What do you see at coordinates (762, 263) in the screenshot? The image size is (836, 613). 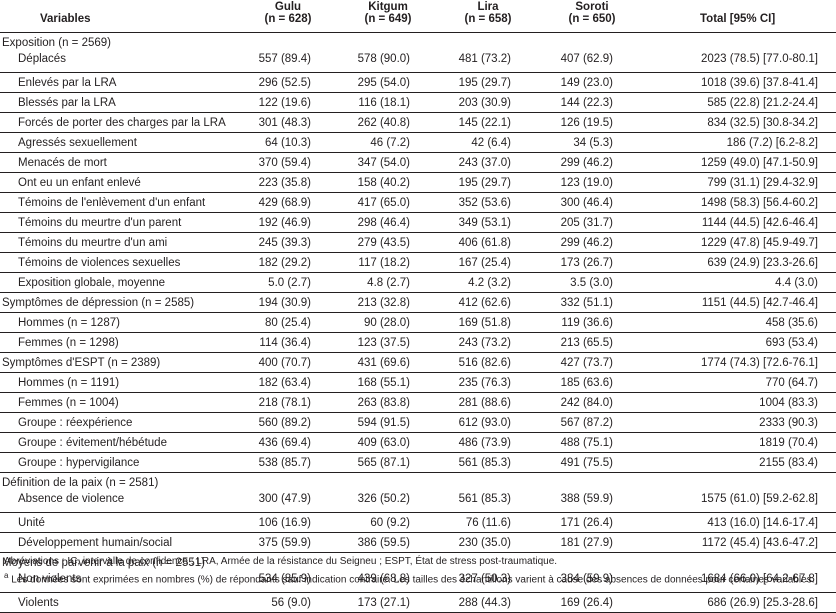 I see `cell-total: 639 (24.9) [23.3-26.6]` at bounding box center [762, 263].